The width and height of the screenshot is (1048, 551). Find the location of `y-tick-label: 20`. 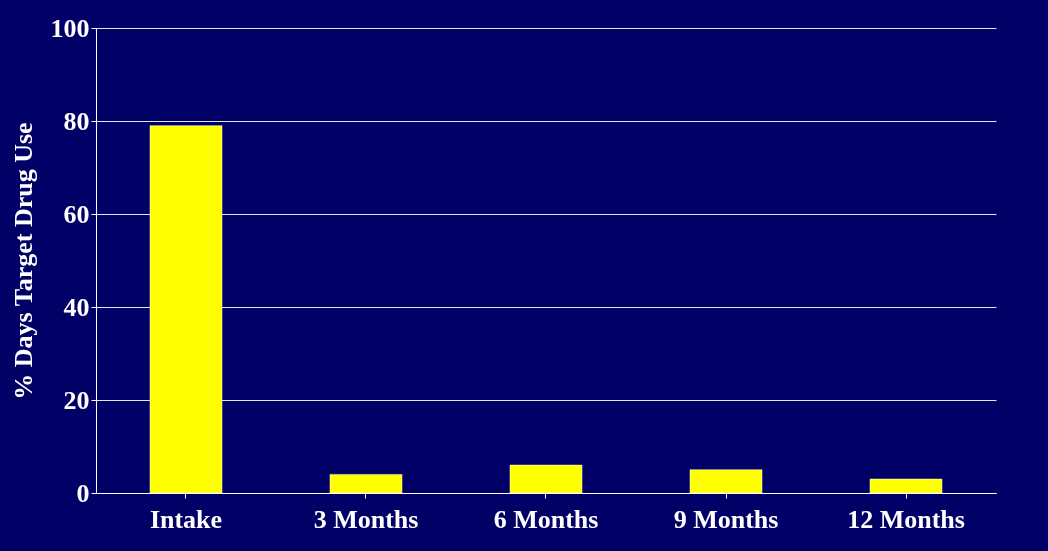

y-tick-label: 20 is located at coordinates (76, 400).